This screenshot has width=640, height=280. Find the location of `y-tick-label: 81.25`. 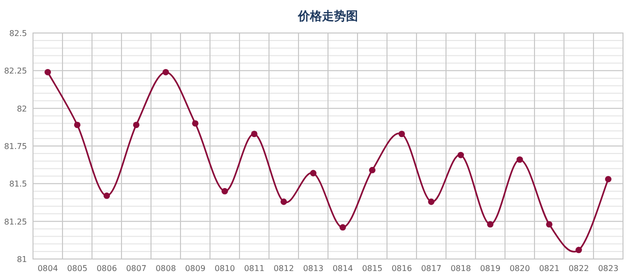

y-tick-label: 81.25 is located at coordinates (15, 221).